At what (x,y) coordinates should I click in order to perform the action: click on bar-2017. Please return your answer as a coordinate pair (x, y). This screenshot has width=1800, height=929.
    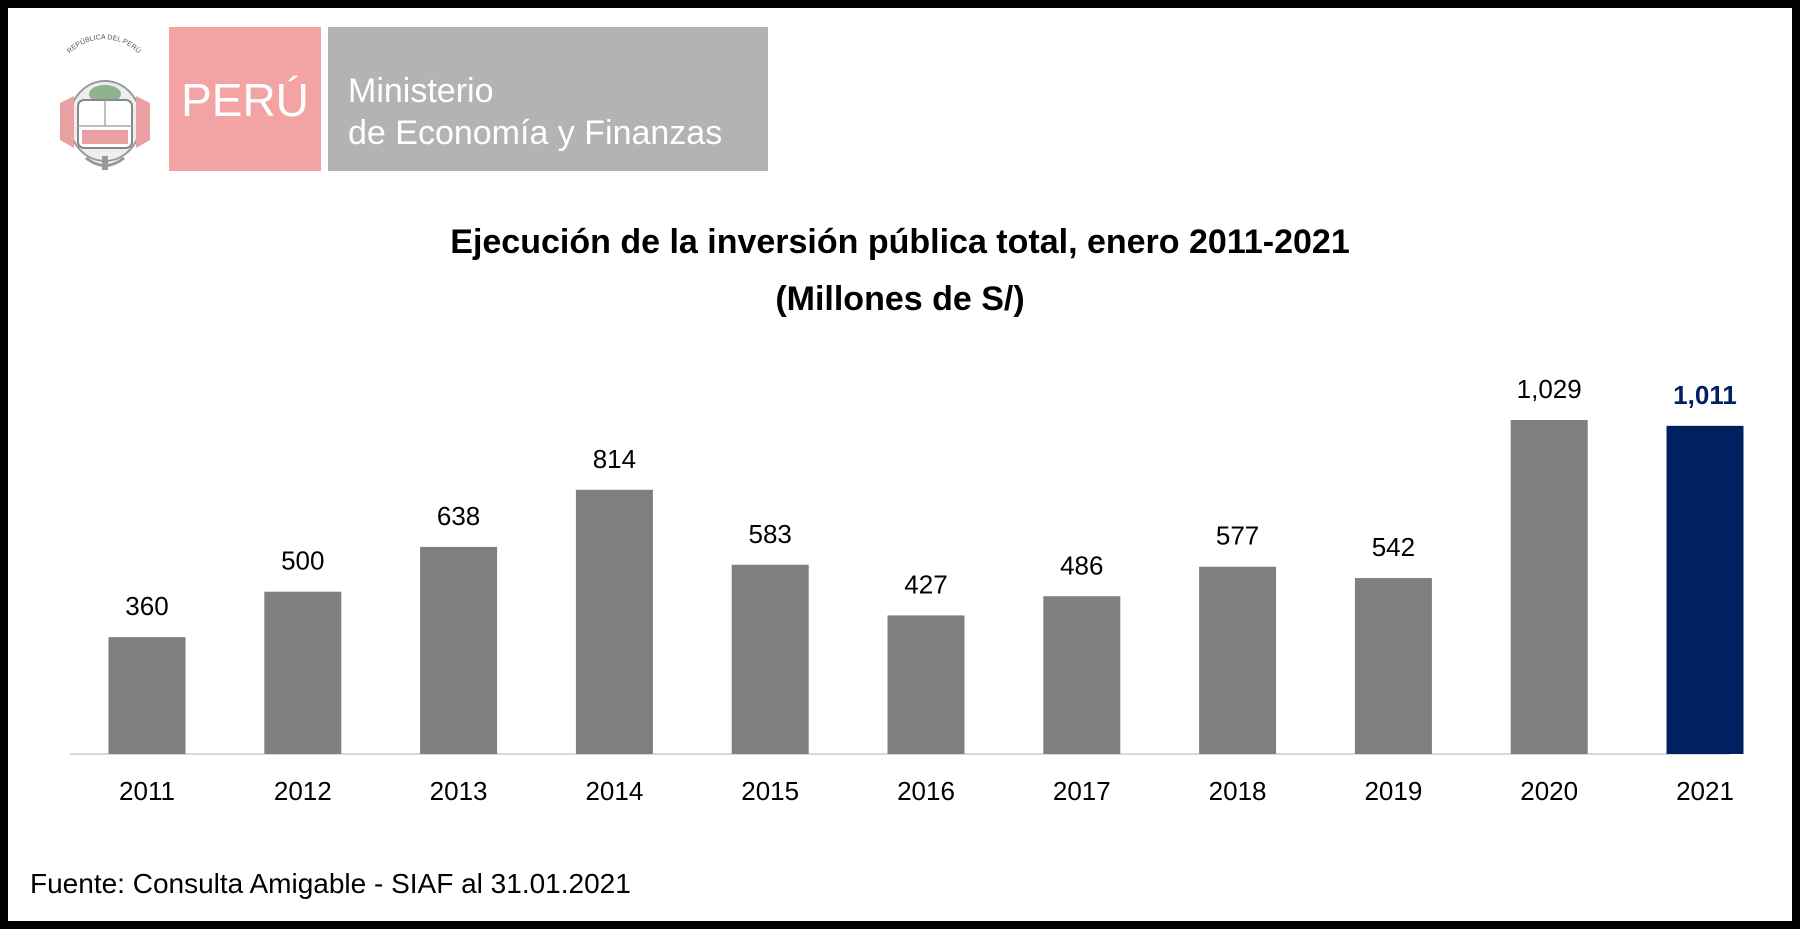
    Looking at the image, I should click on (1082, 675).